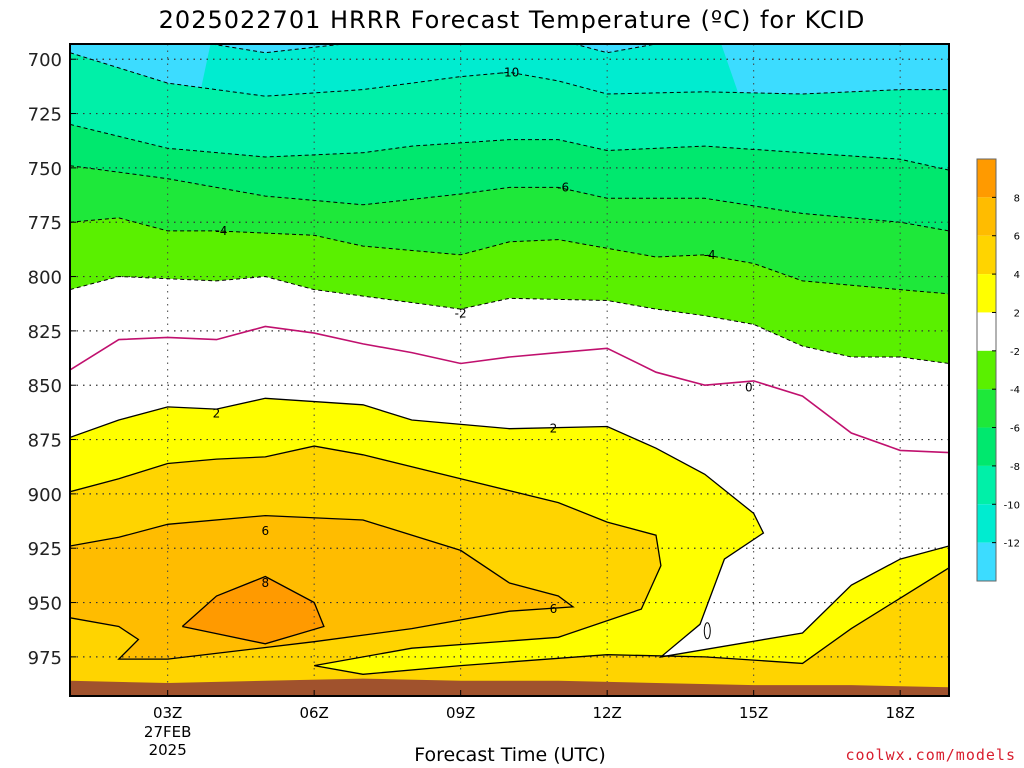 This screenshot has height=768, width=1024. What do you see at coordinates (313, 713) in the screenshot?
I see `x-tick-label: 06Z` at bounding box center [313, 713].